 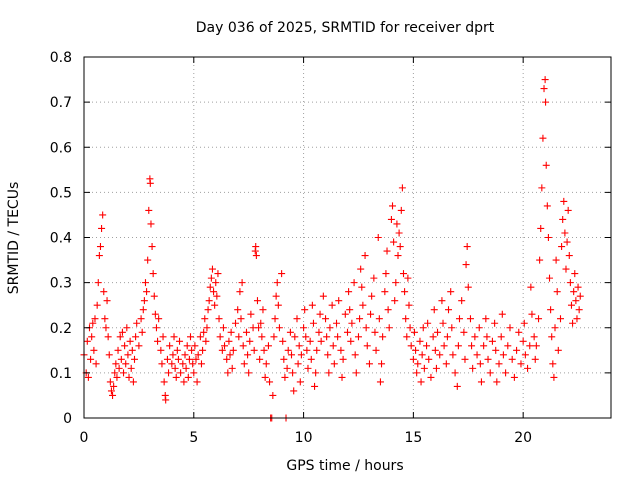 What do you see at coordinates (61, 239) in the screenshot?
I see `y-tick-label: 0.4` at bounding box center [61, 239].